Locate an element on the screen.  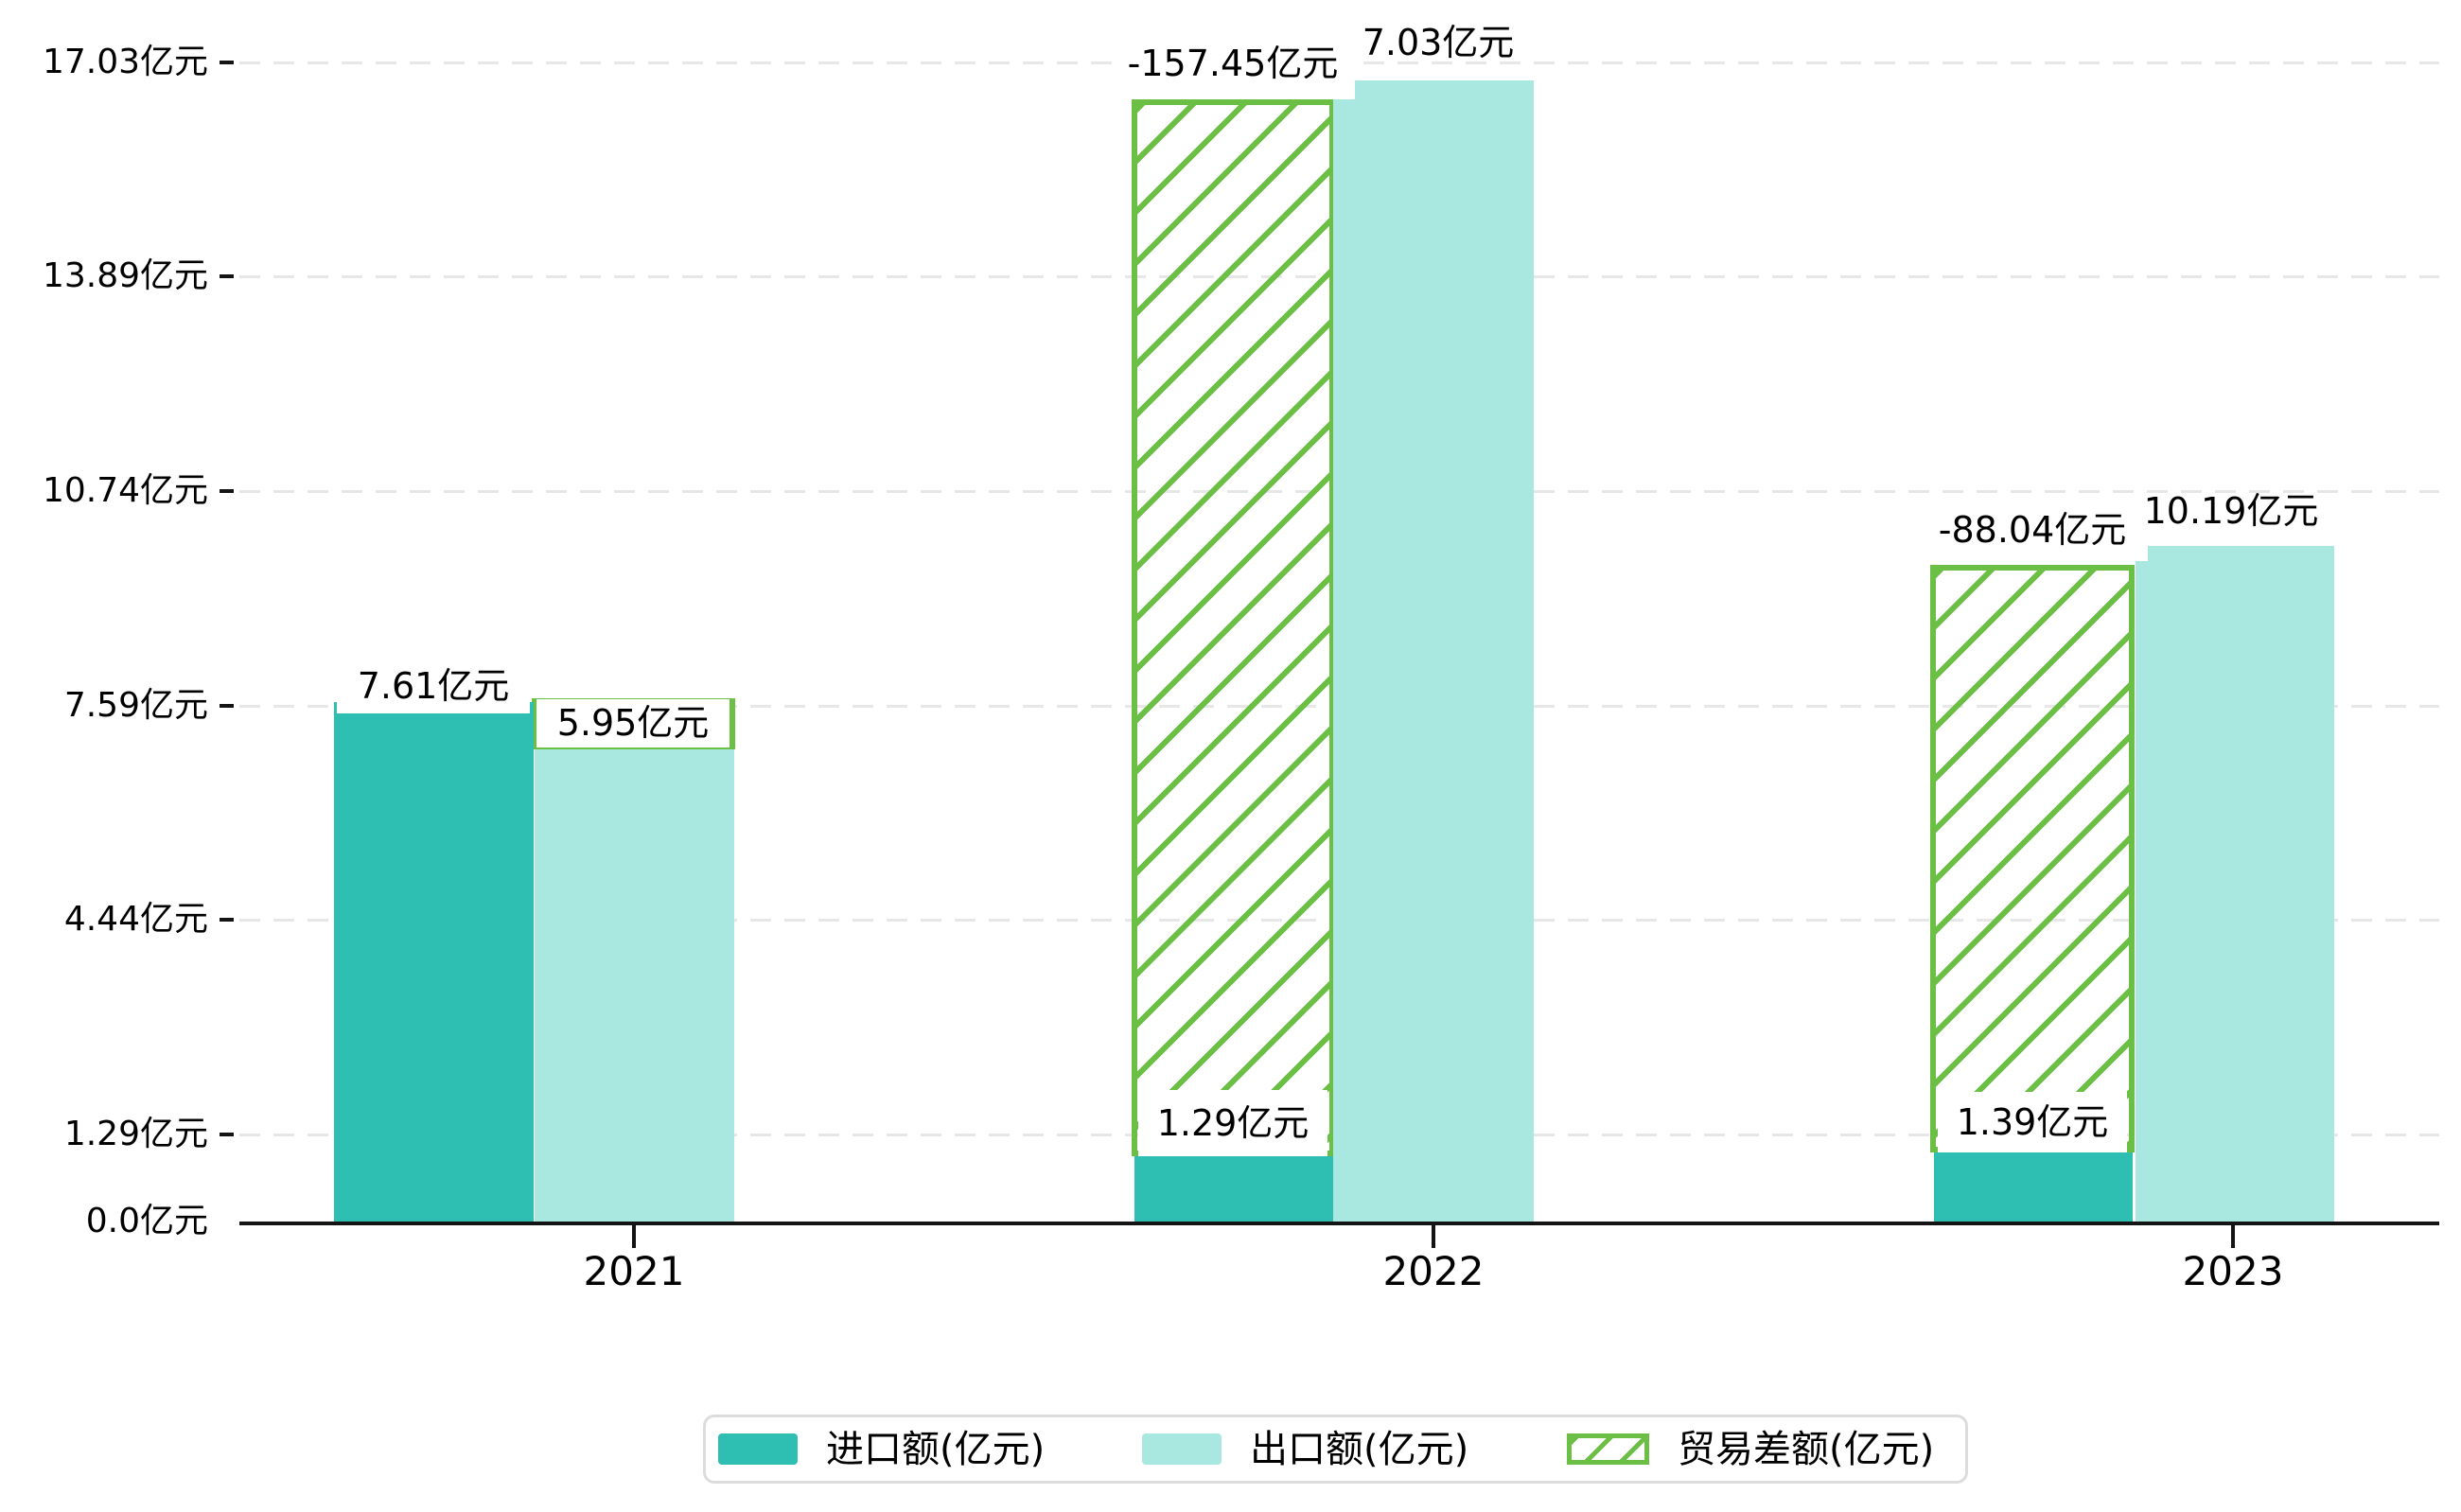
value-label: -157.45亿元 is located at coordinates (1233, 64).